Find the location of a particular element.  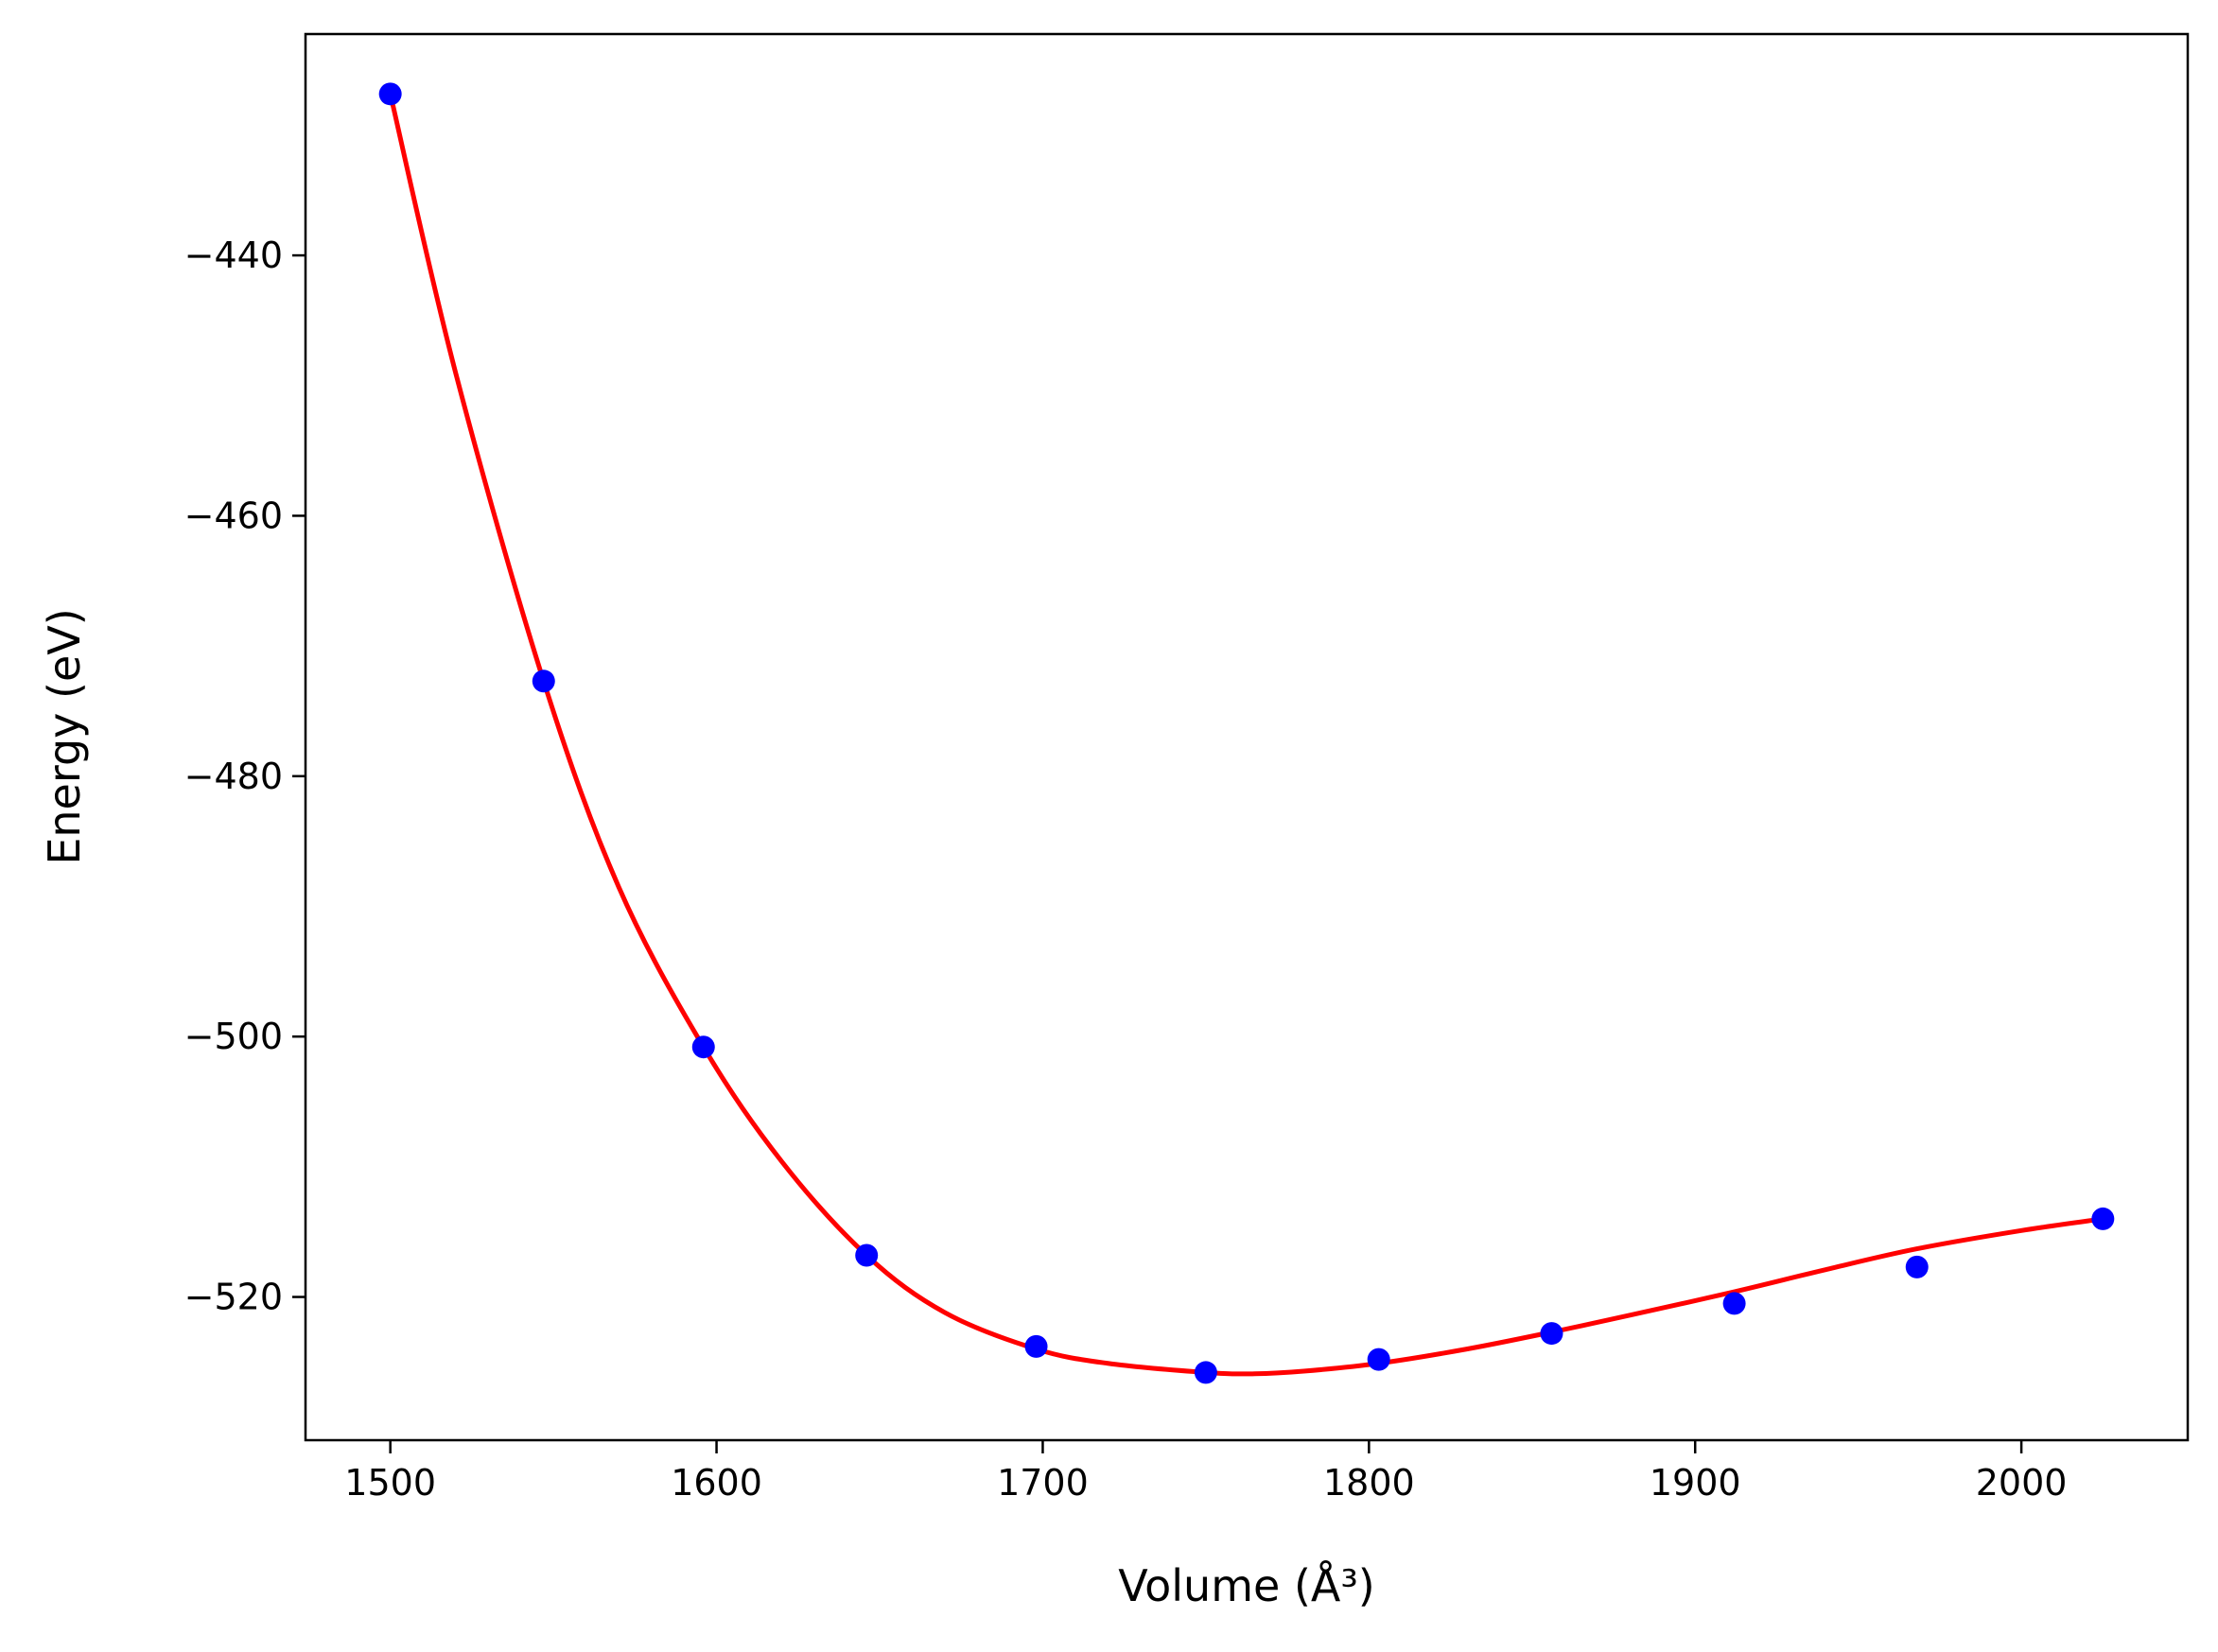

y-tick-label: −500 is located at coordinates (233, 1037).